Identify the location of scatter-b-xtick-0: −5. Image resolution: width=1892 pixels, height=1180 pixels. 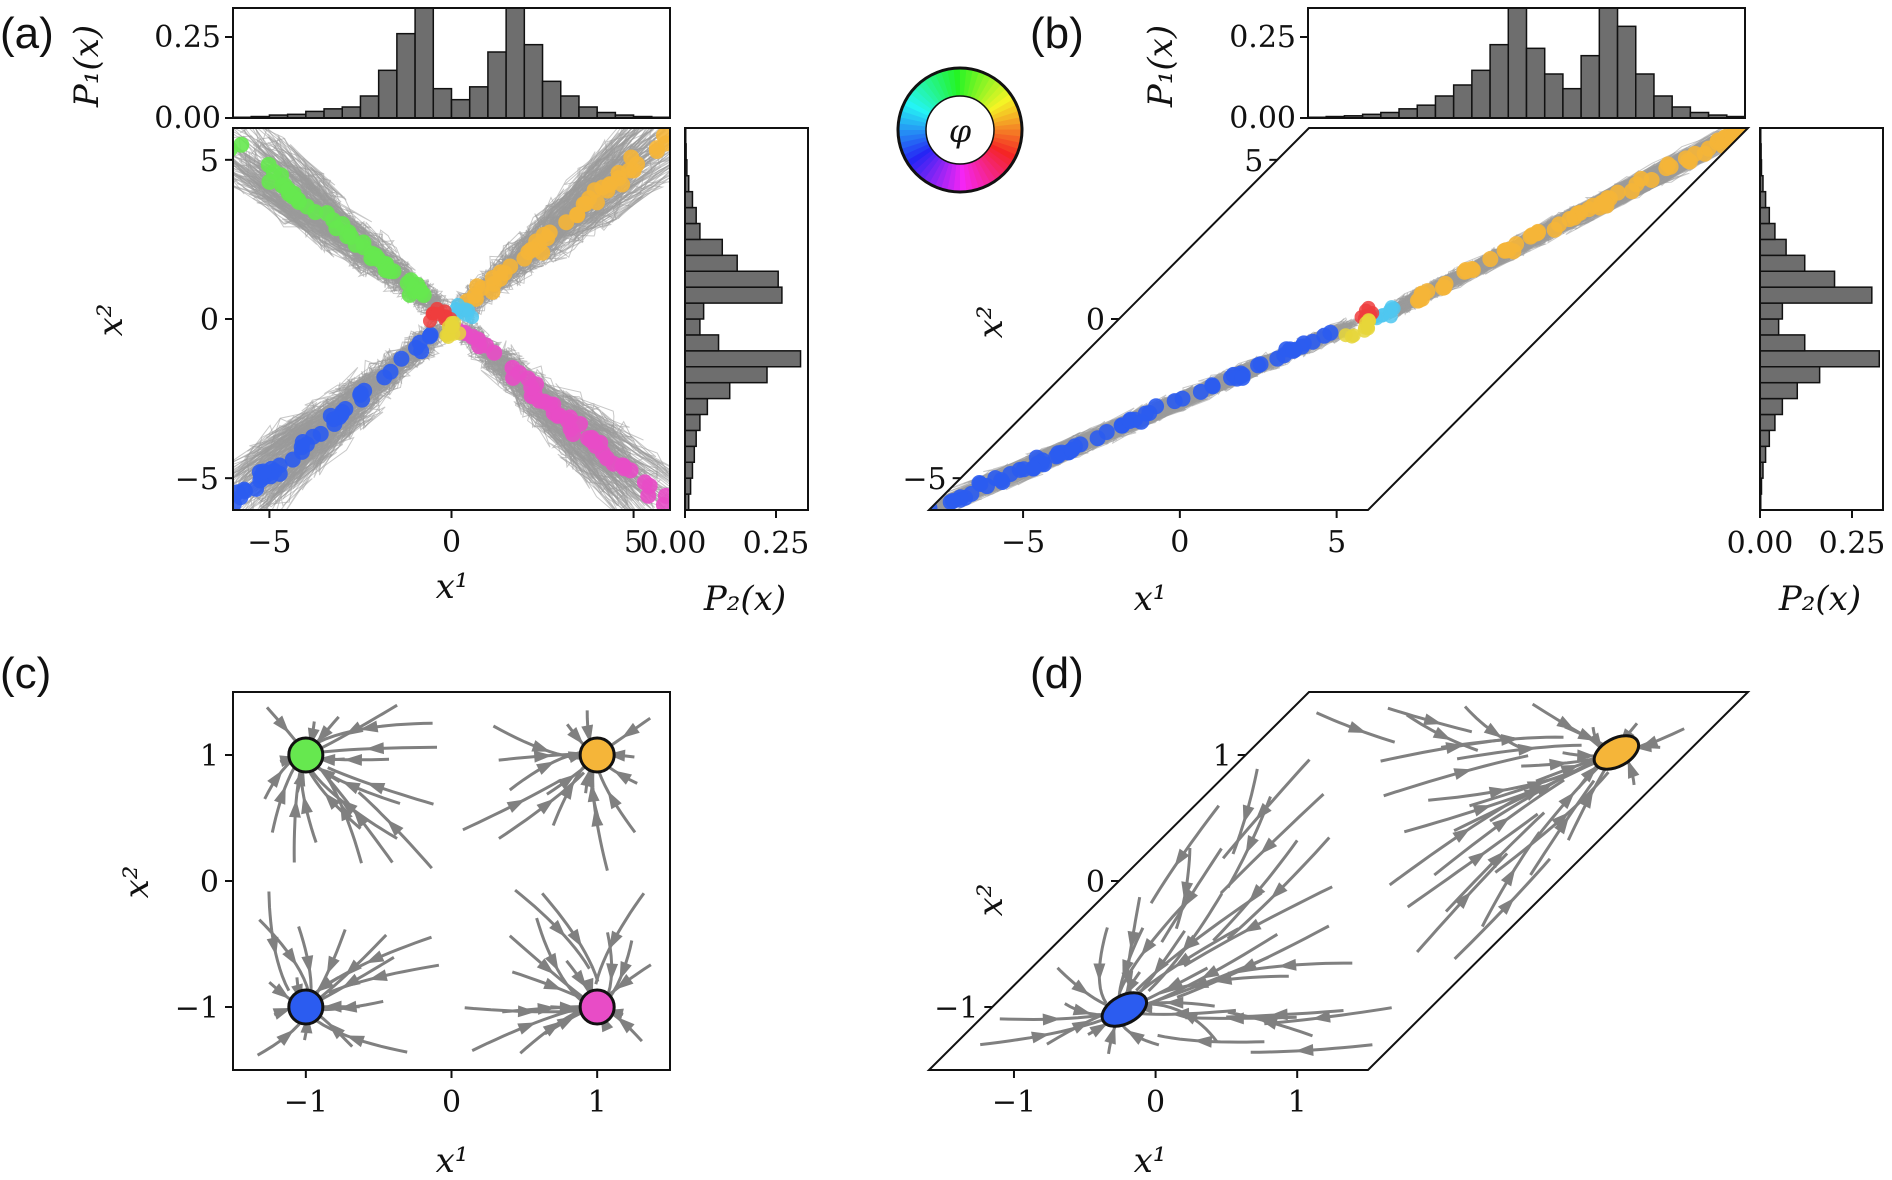
(1023, 542).